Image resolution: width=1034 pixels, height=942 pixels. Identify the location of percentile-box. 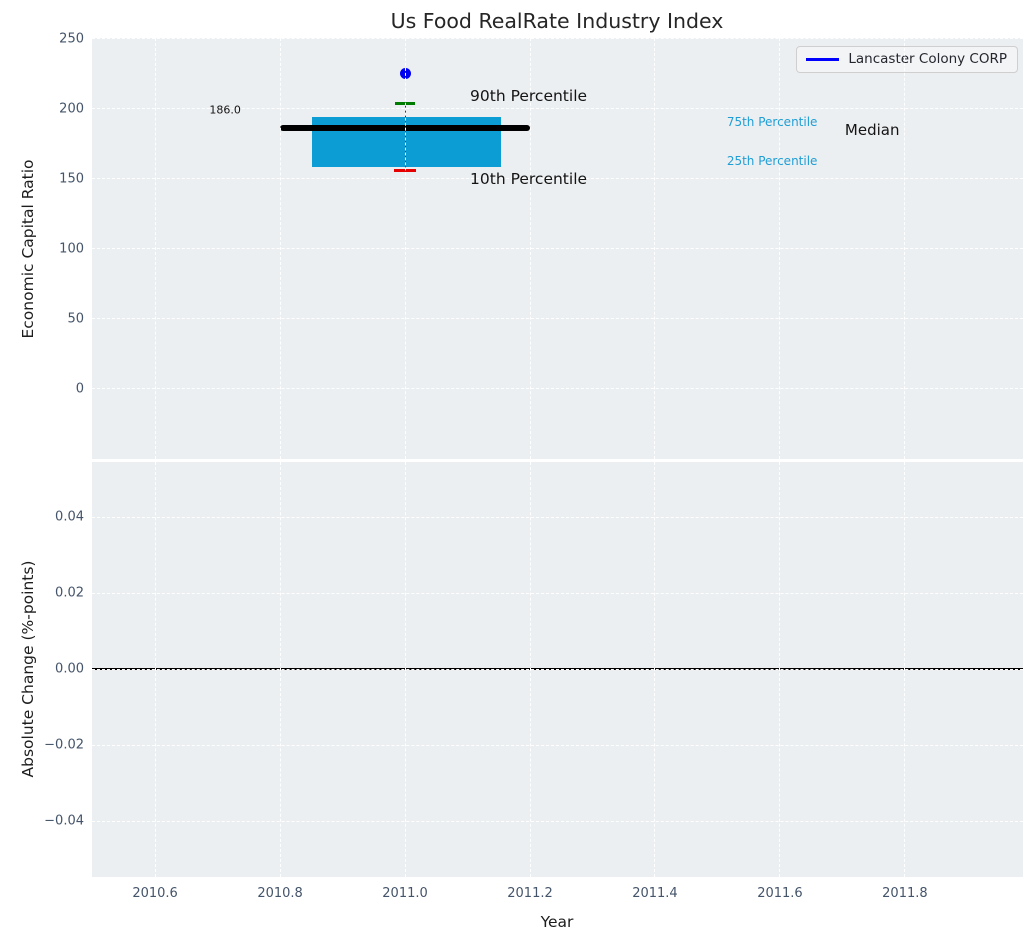
(406, 141).